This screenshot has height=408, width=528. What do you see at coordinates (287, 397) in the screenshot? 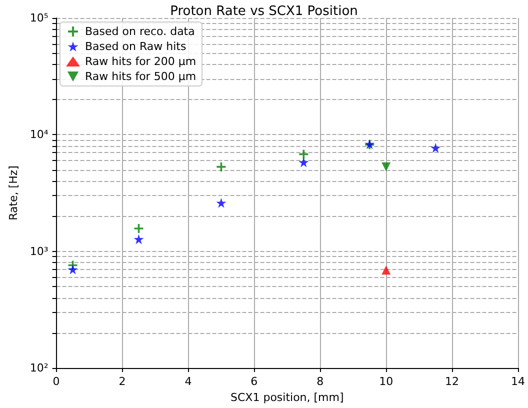
I see `x-axis-title: SCX1 position, [mm]` at bounding box center [287, 397].